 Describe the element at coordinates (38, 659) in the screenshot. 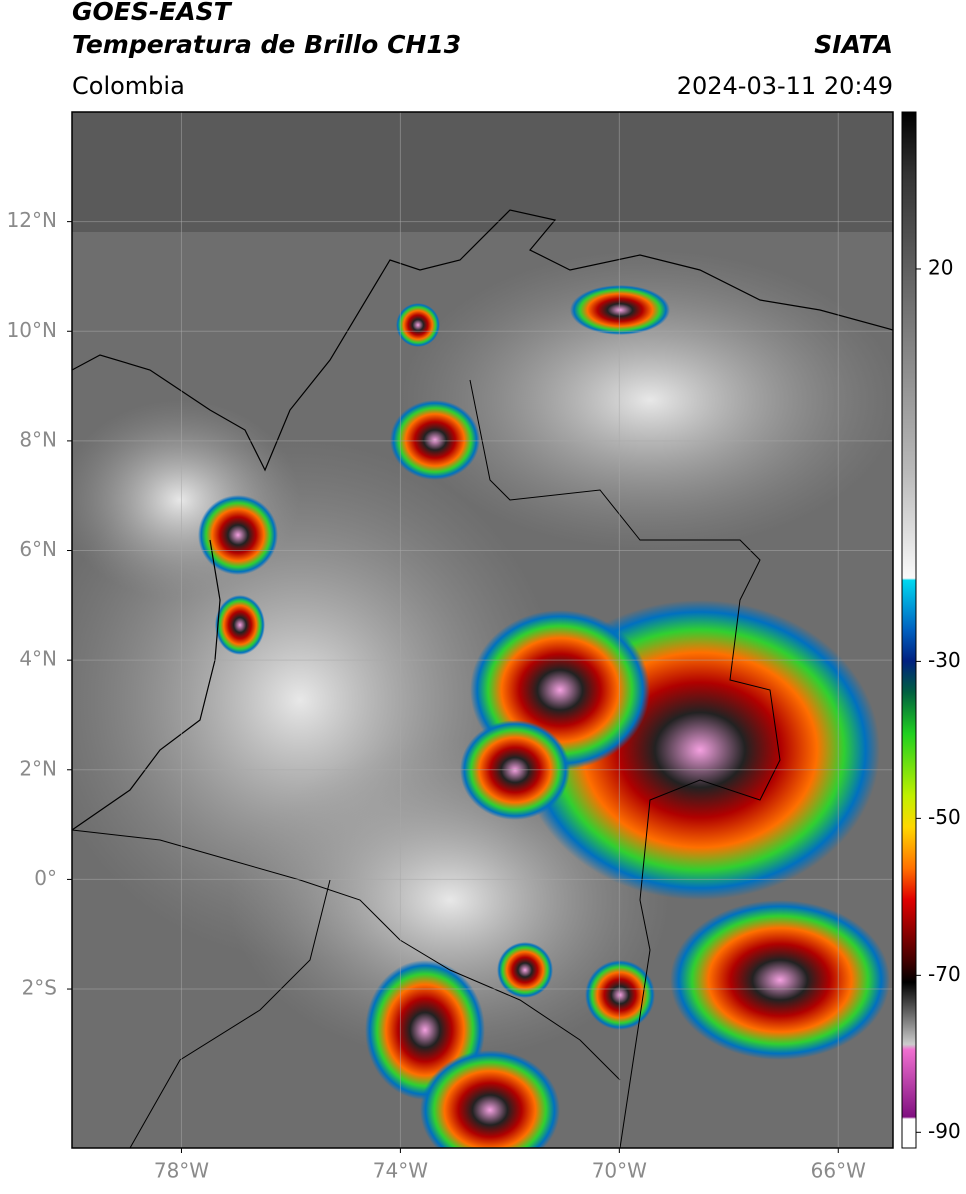

I see `y-tick-label: 4°N` at that location.